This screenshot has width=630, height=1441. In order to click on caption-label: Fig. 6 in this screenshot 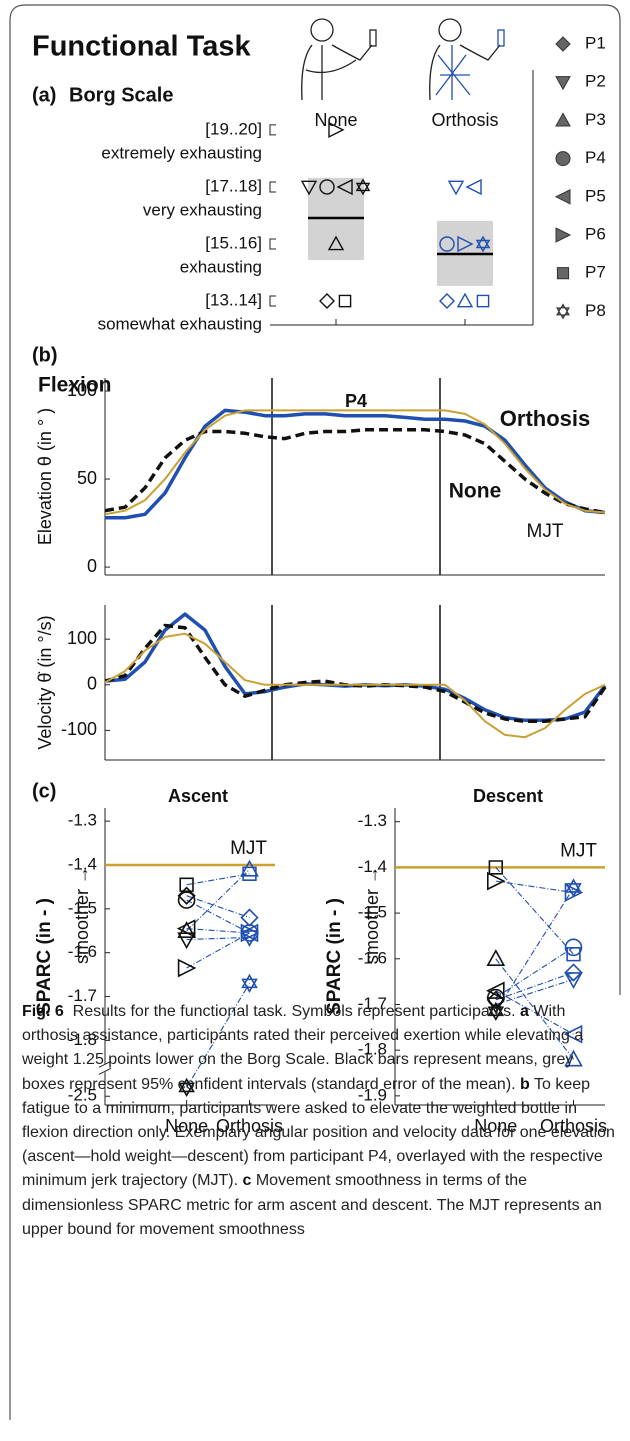, I will do `click(43, 1011)`.